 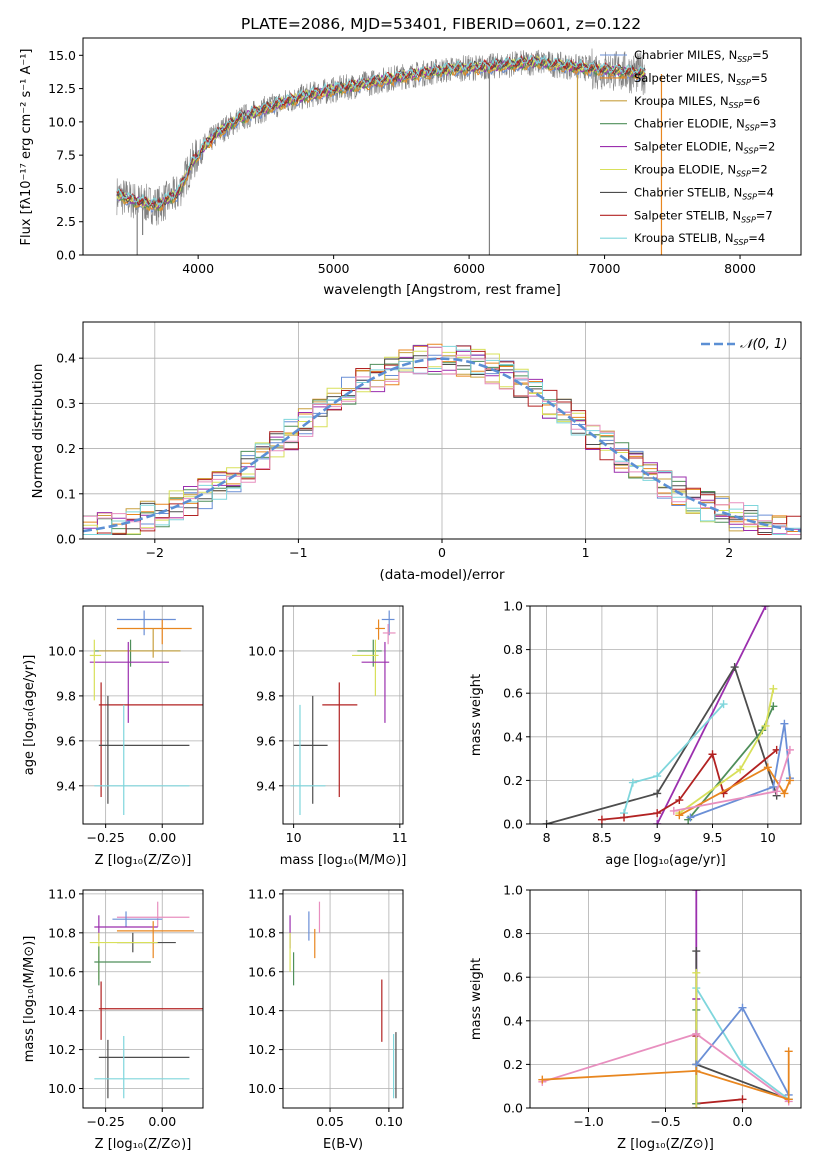 I want to click on panel-ytick-label: 9.8, so click(x=266, y=695).